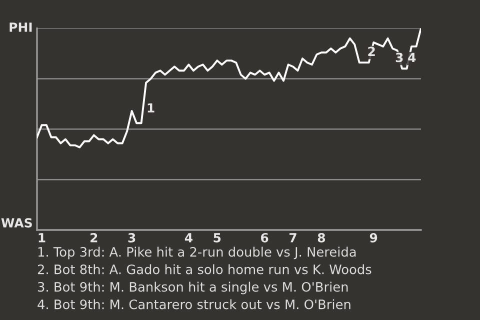 This screenshot has width=480, height=320. What do you see at coordinates (132, 237) in the screenshot?
I see `x-tick-label: 3` at bounding box center [132, 237].